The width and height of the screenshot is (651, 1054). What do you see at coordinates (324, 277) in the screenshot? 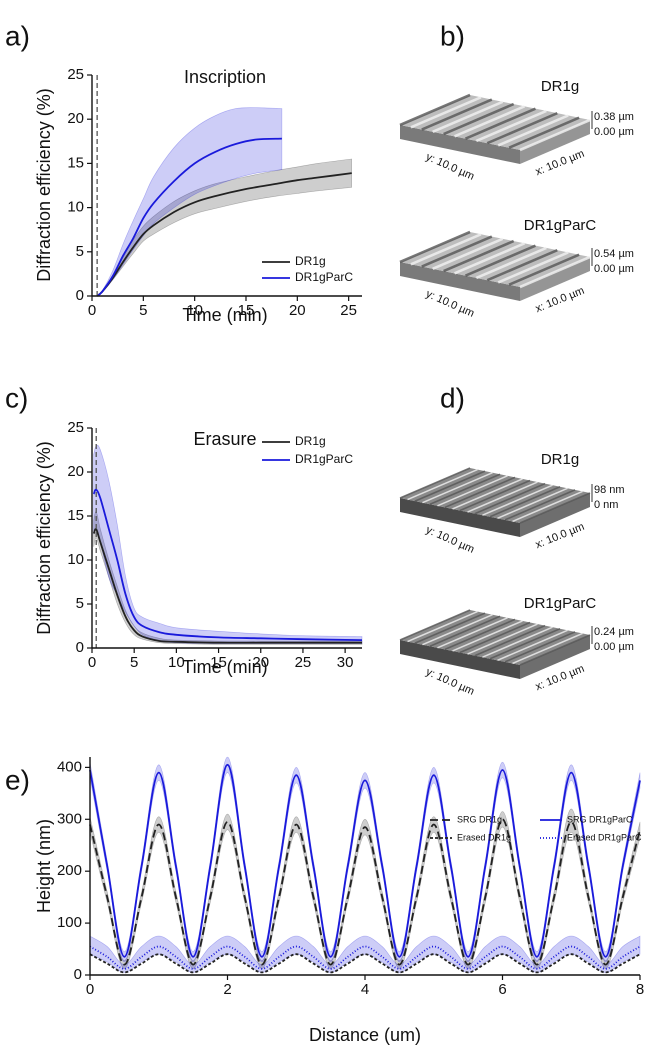
I see `legend-label: DR1gParC` at bounding box center [324, 277].